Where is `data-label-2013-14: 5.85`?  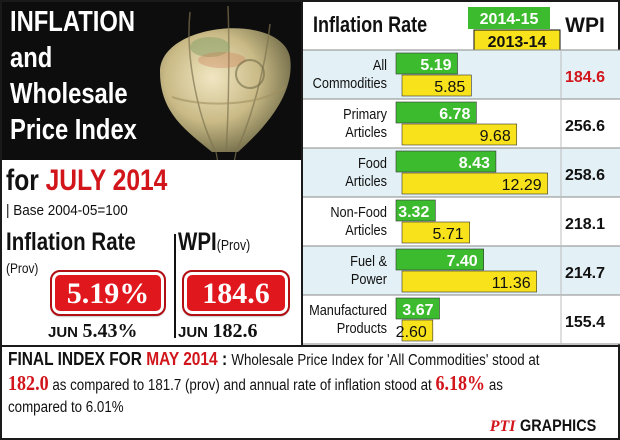
data-label-2013-14: 5.85 is located at coordinates (449, 87).